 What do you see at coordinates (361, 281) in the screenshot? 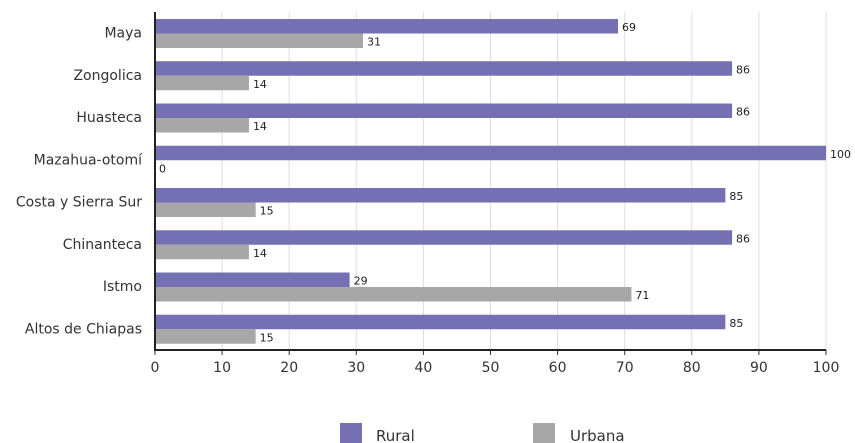
I see `data-label: 29` at bounding box center [361, 281].